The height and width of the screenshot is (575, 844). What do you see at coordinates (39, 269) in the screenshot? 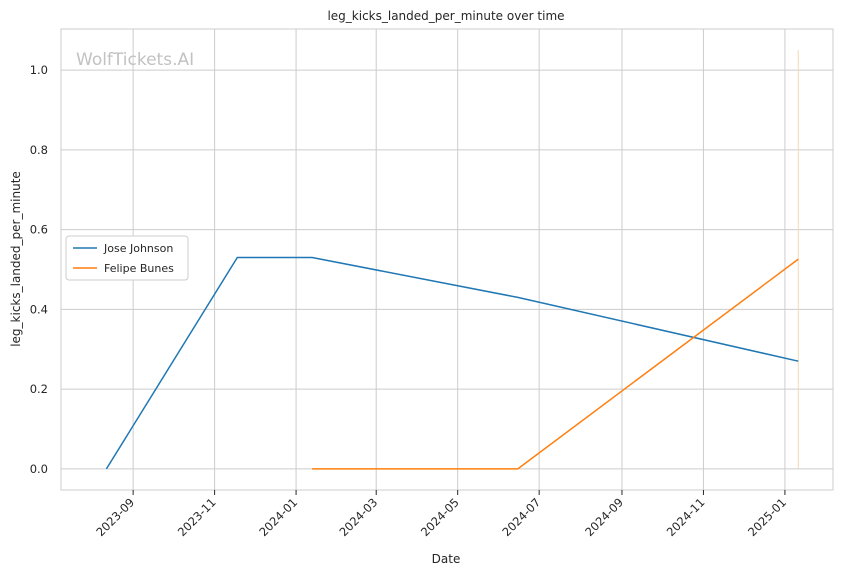
I see `y-axis-ticks: 0.0 0.2 0.4 0.6 0.8 1.0` at bounding box center [39, 269].